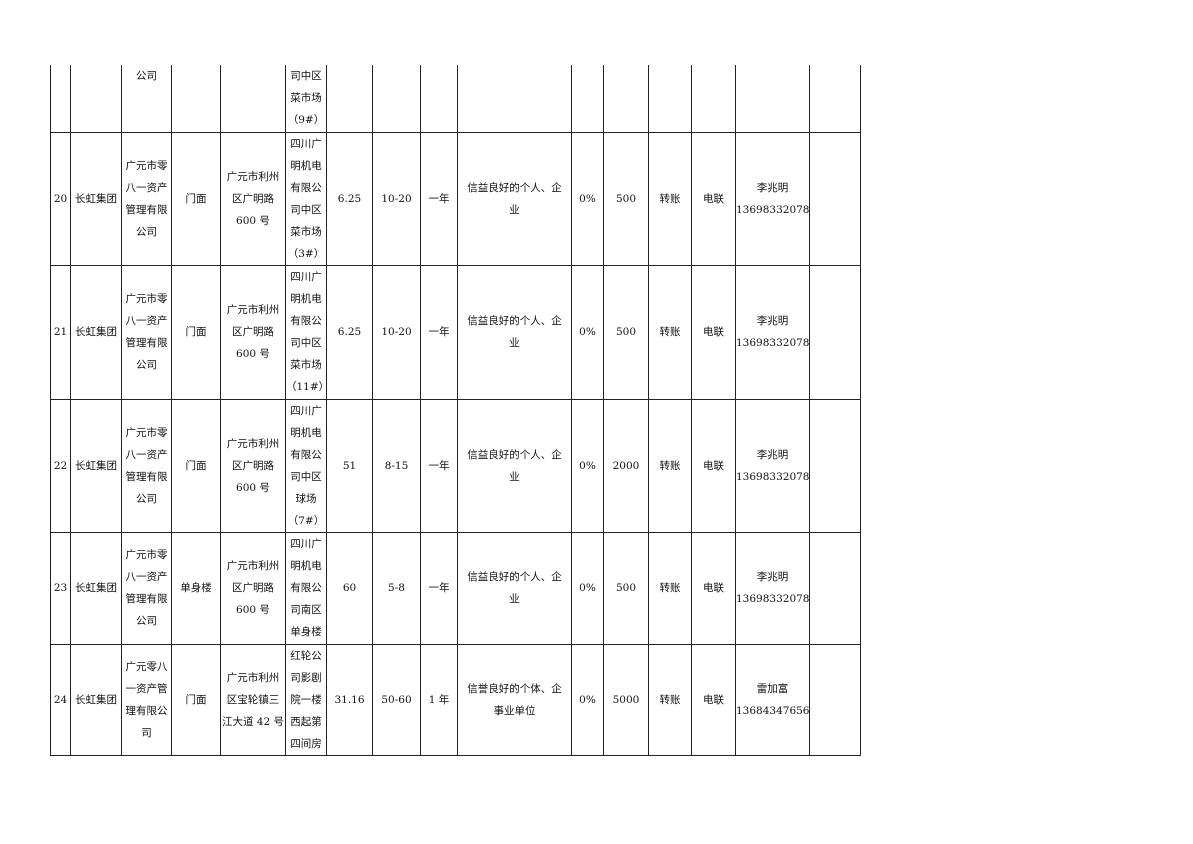 The height and width of the screenshot is (844, 1193). I want to click on cell-owner: 公司, so click(146, 99).